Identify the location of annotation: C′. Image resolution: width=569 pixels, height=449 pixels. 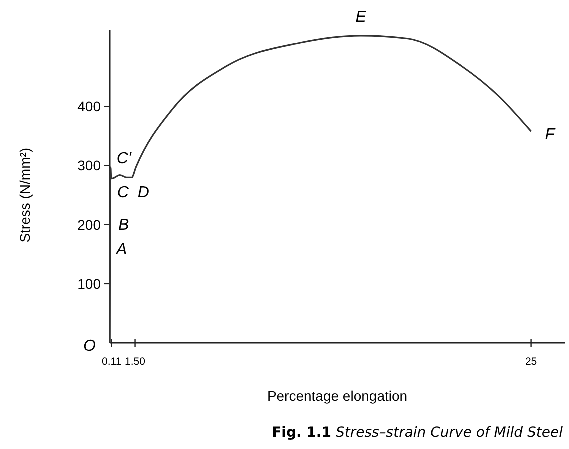
(124, 159).